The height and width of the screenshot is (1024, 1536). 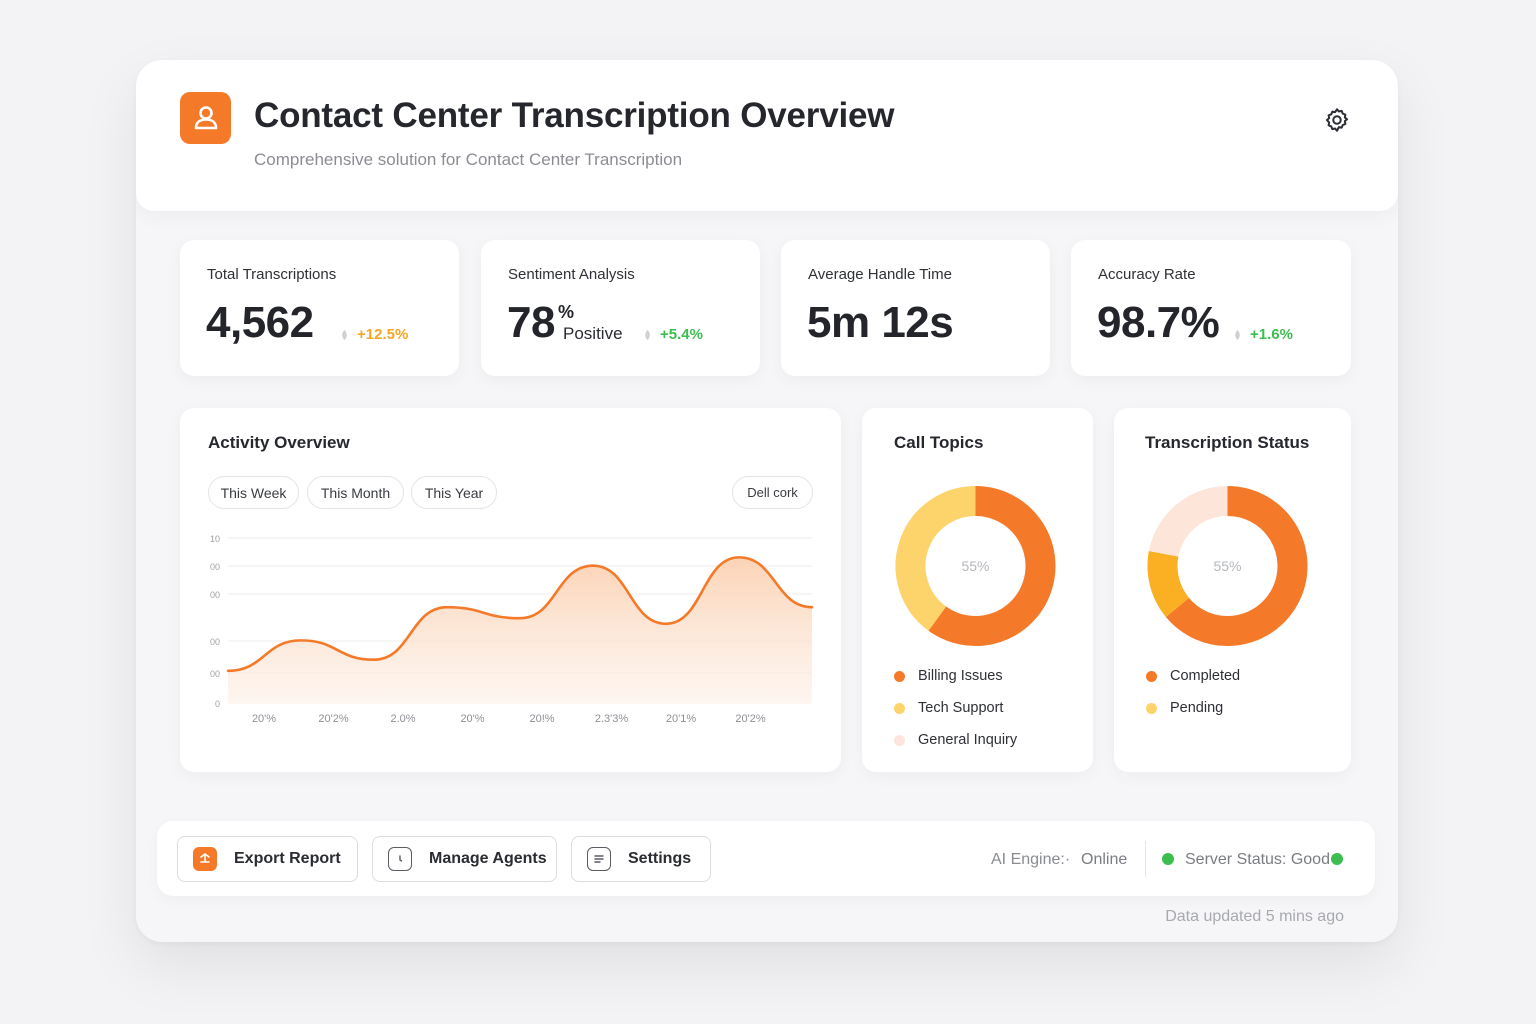 I want to click on legend-label: Completed, so click(x=1205, y=676).